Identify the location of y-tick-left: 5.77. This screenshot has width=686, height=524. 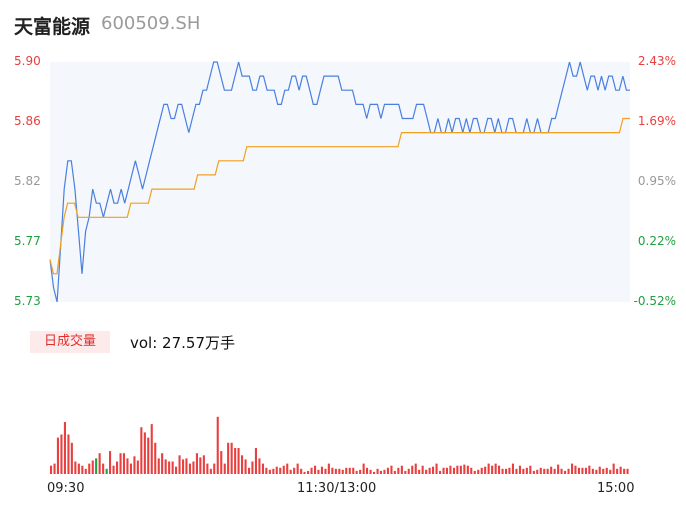
(27, 241).